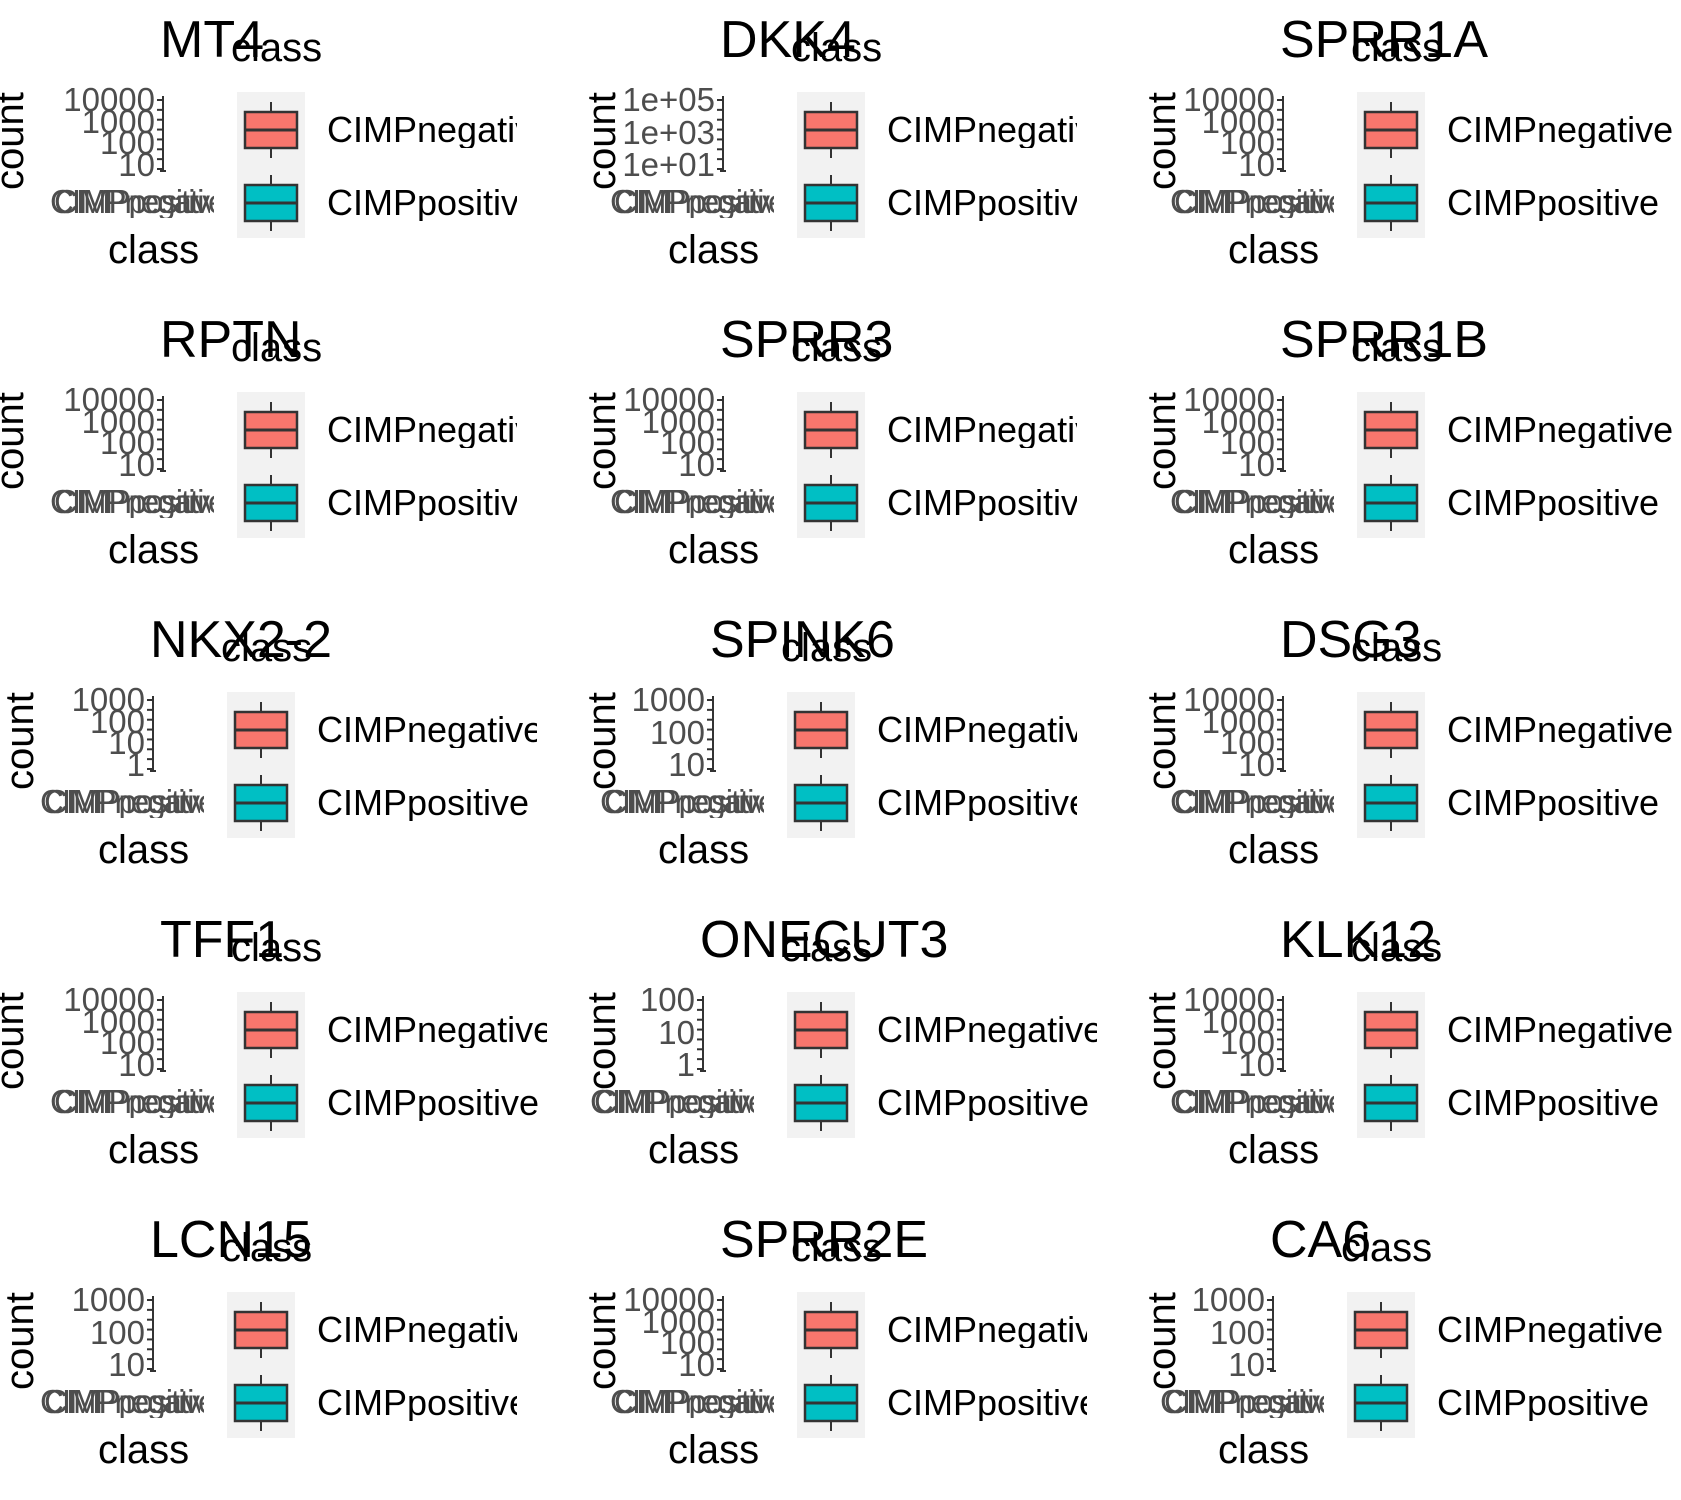 Image resolution: width=1681 pixels, height=1500 pixels. What do you see at coordinates (824, 1240) in the screenshot?
I see `plot-title: SPRR2E` at bounding box center [824, 1240].